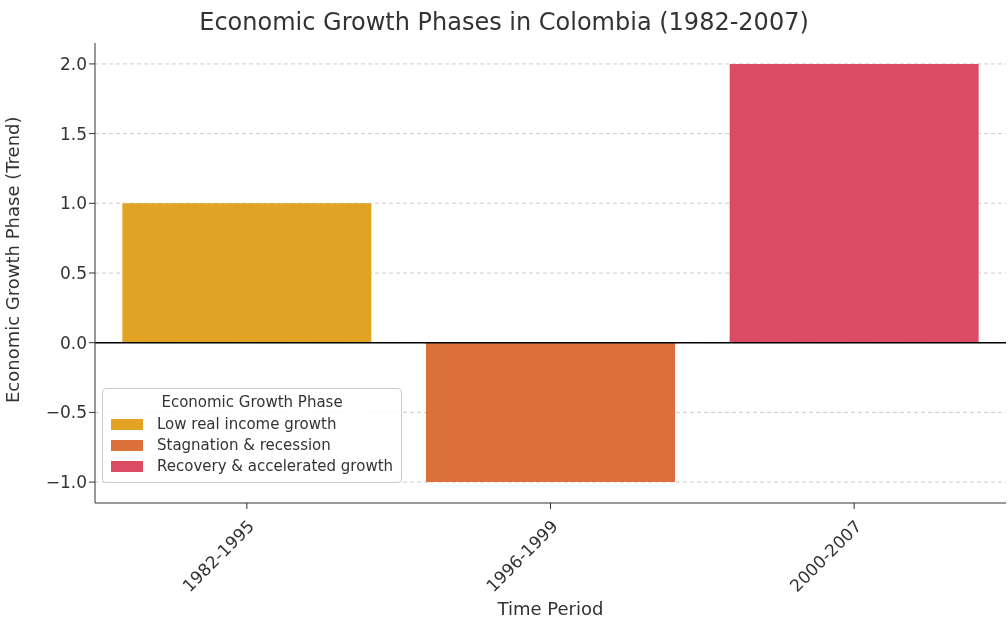 This screenshot has height=624, width=1008. What do you see at coordinates (504, 22) in the screenshot?
I see `chart-title: Economic Growth Phases in Colombia (1982-2007)` at bounding box center [504, 22].